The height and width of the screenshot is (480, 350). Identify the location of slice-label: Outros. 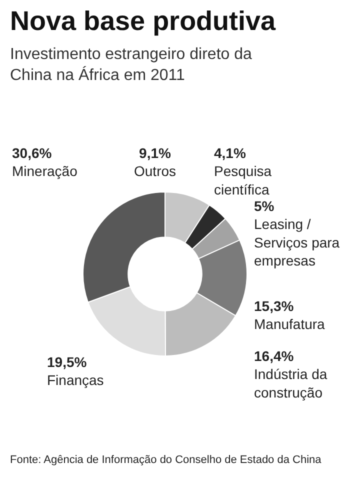
(155, 171).